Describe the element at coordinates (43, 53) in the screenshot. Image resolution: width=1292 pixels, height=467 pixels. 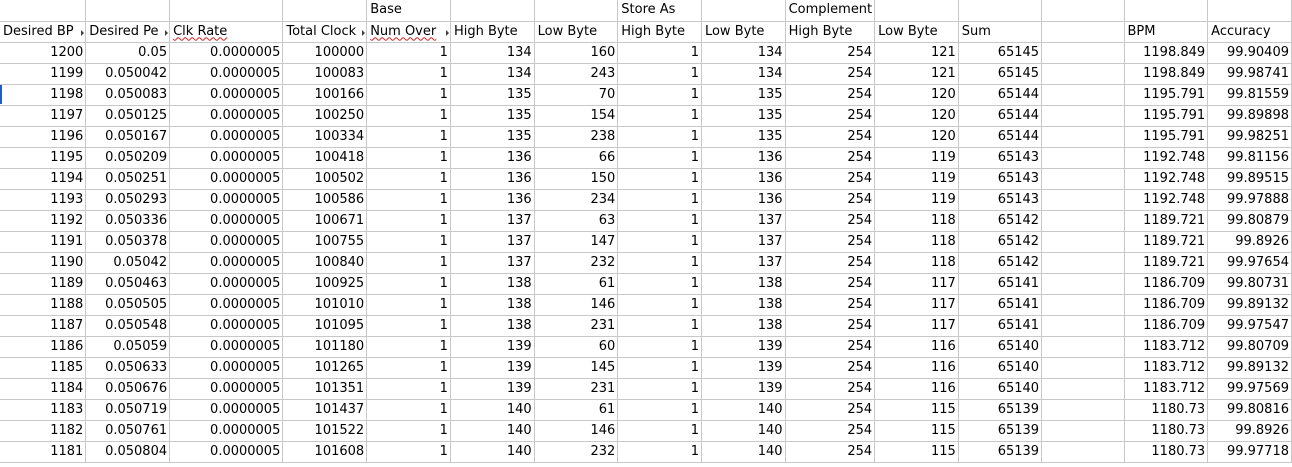
I see `table-cell: 1200` at that location.